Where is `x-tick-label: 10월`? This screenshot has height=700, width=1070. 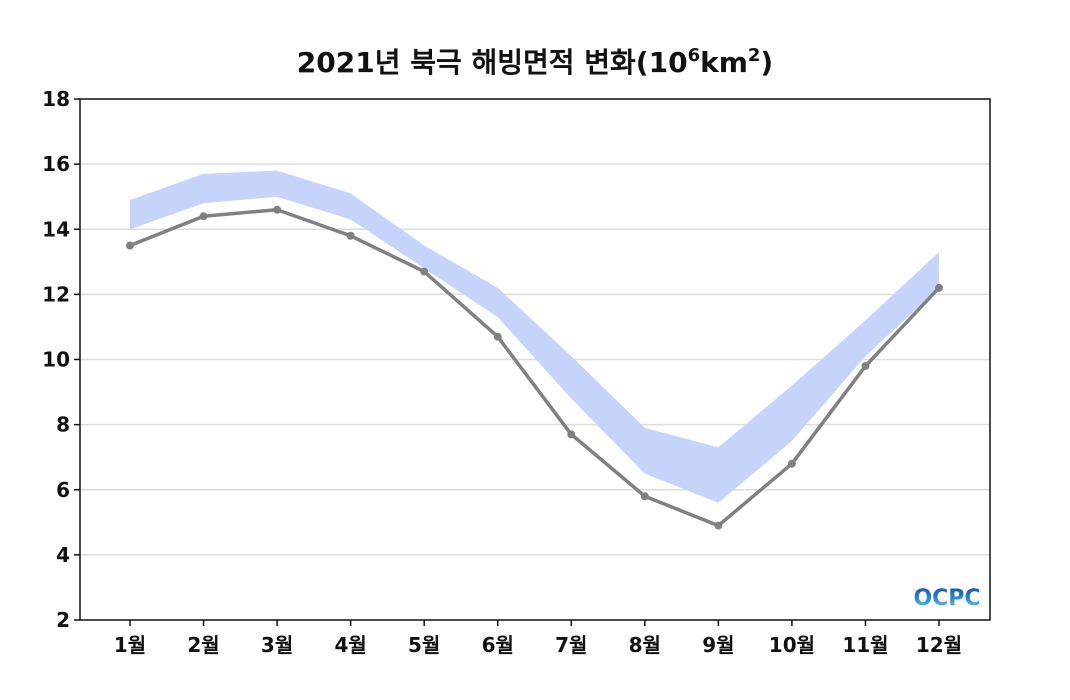 x-tick-label: 10월 is located at coordinates (792, 645).